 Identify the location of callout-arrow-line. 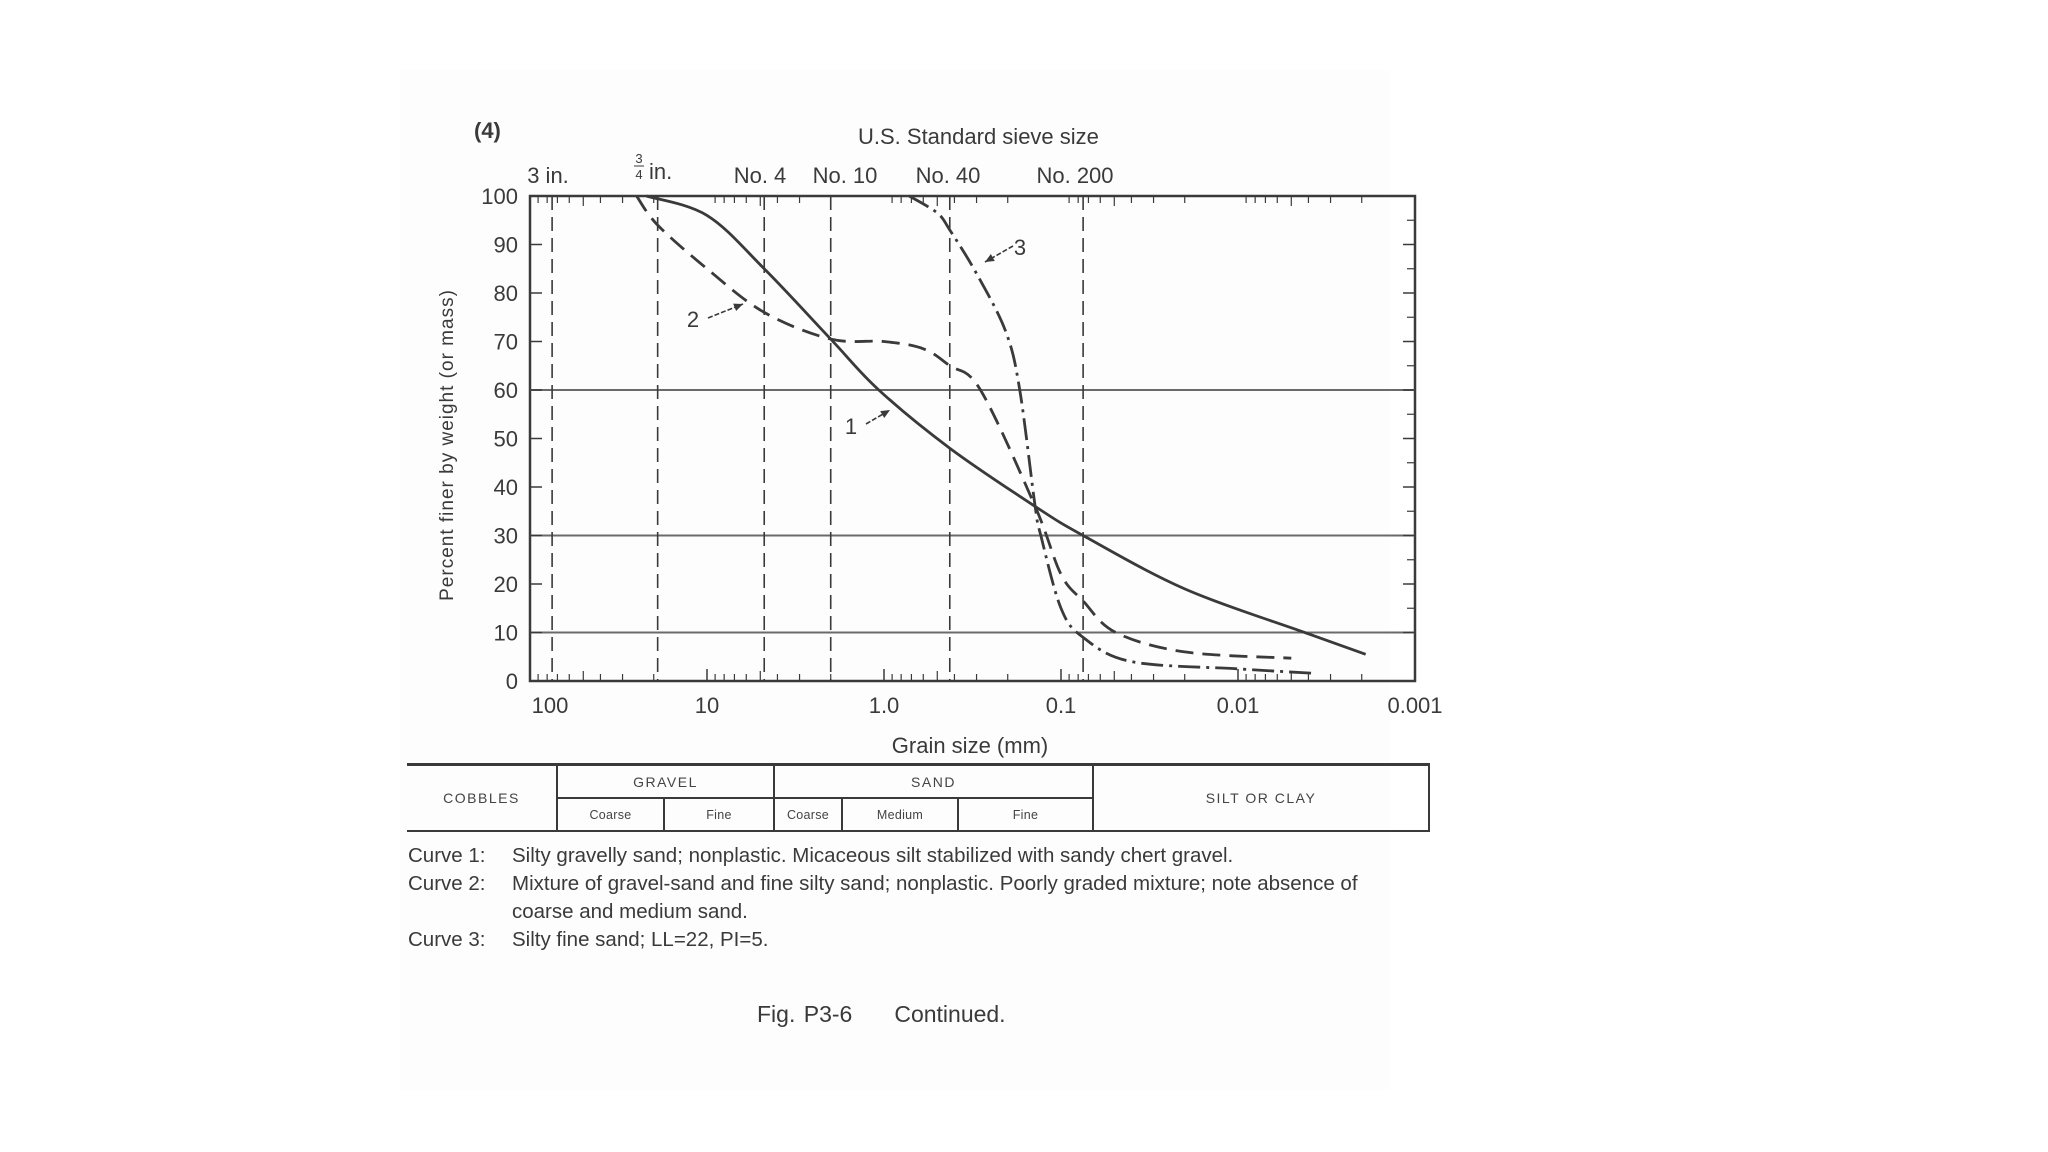
(999, 254).